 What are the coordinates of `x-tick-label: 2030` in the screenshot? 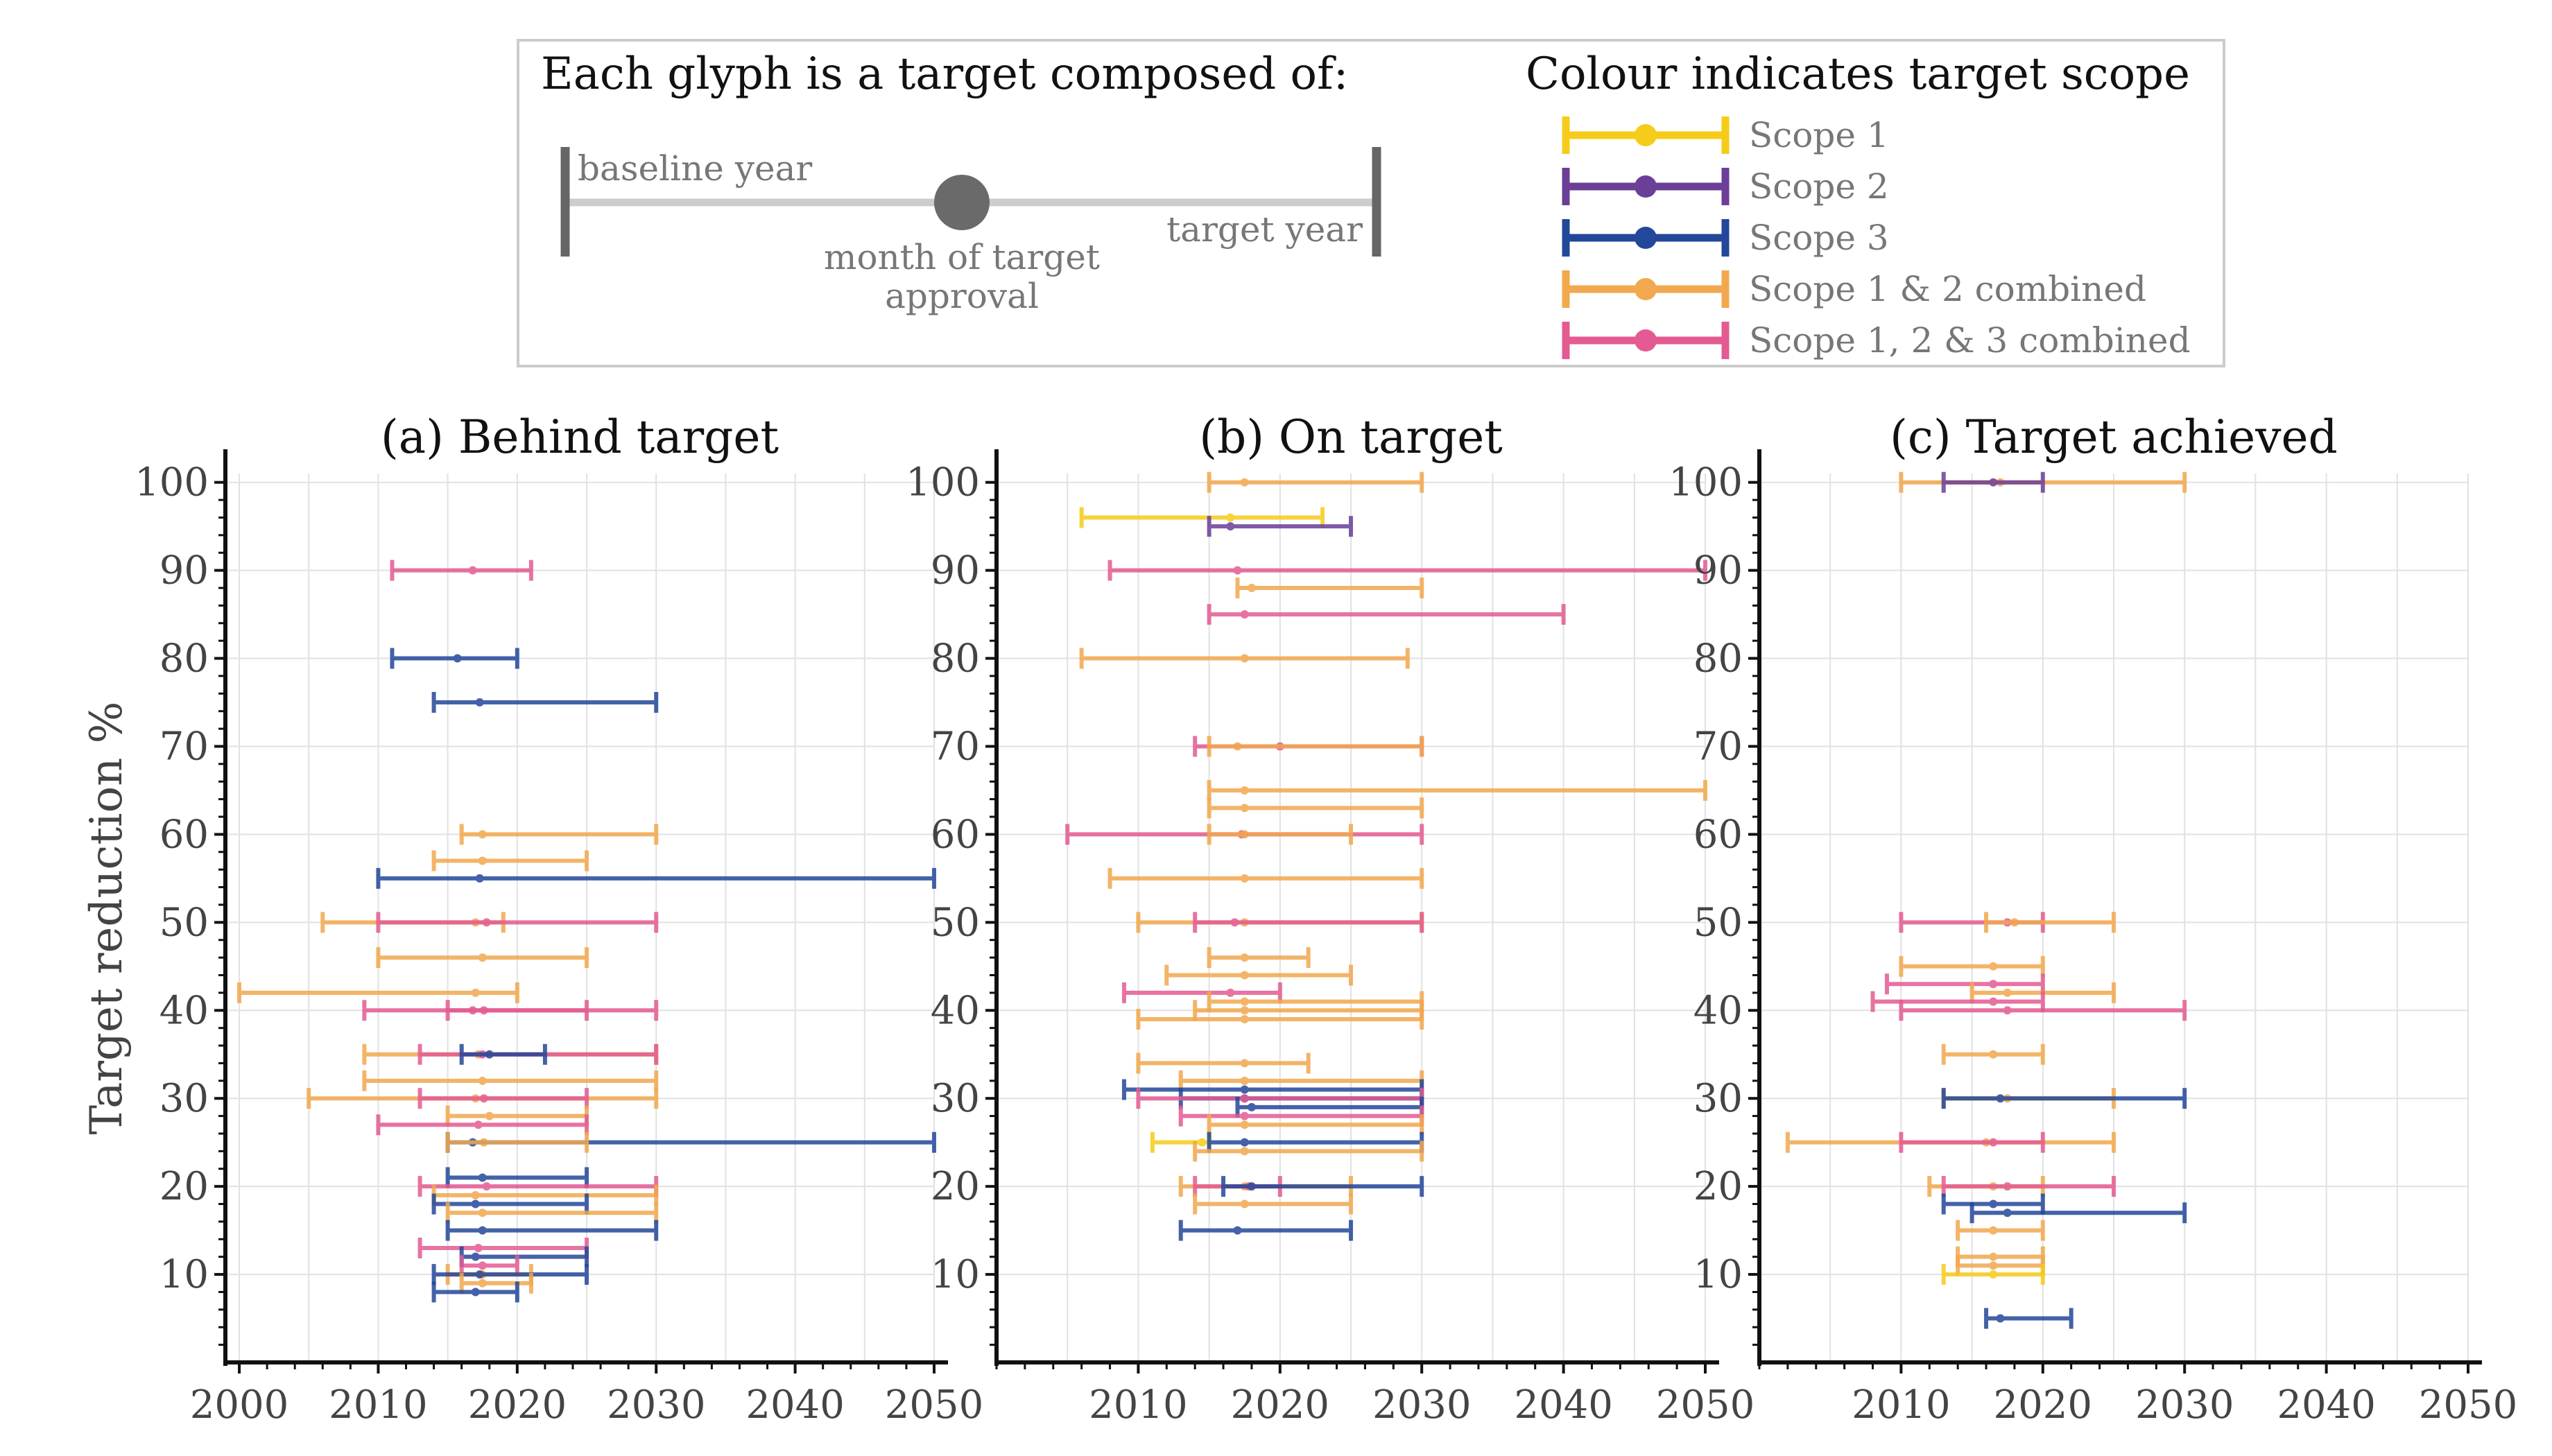 It's located at (1422, 1405).